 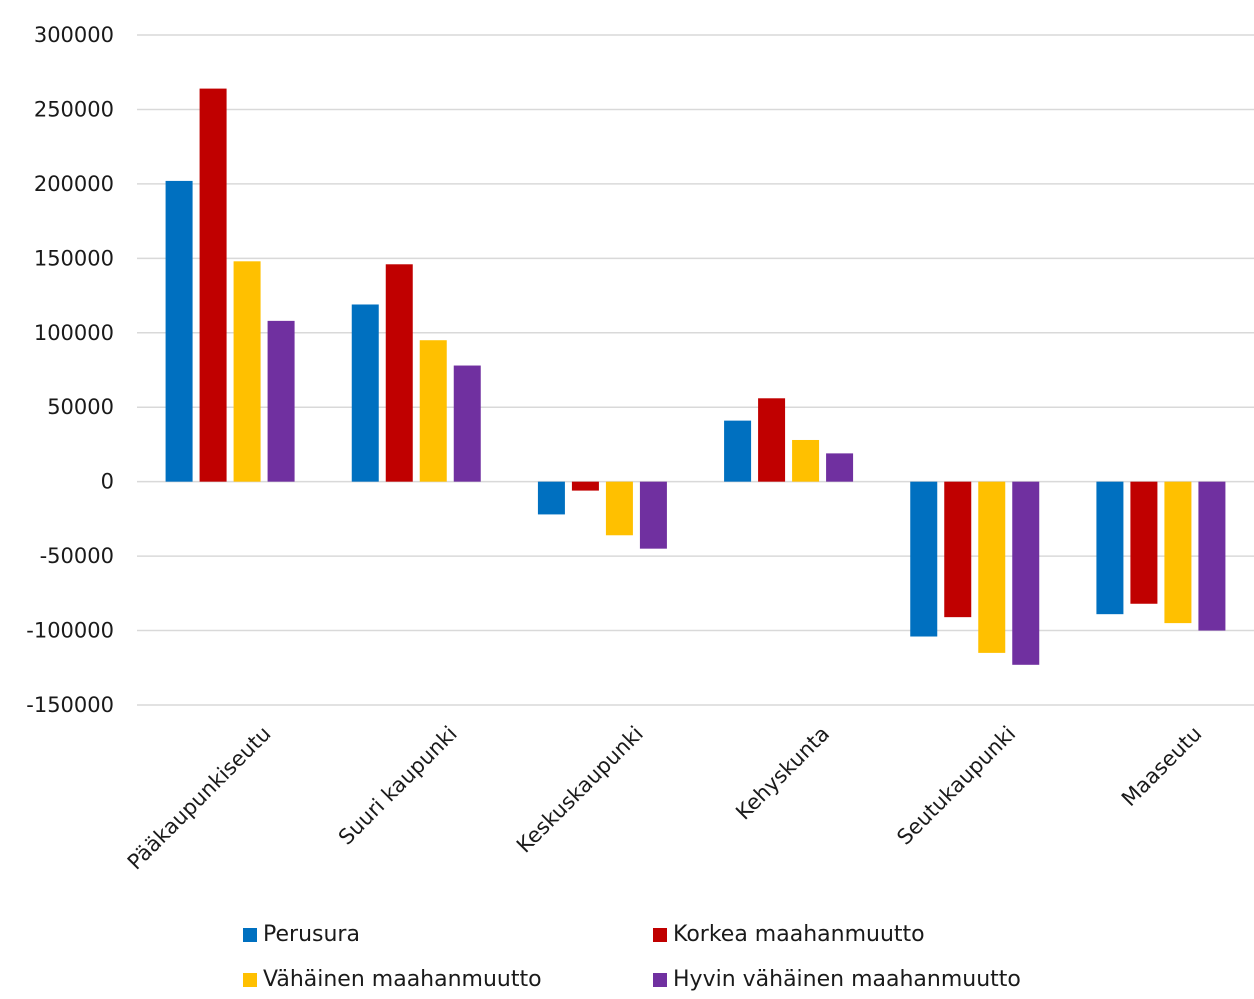 What do you see at coordinates (660, 979) in the screenshot?
I see `legend-swatch-hyvin-vahainen` at bounding box center [660, 979].